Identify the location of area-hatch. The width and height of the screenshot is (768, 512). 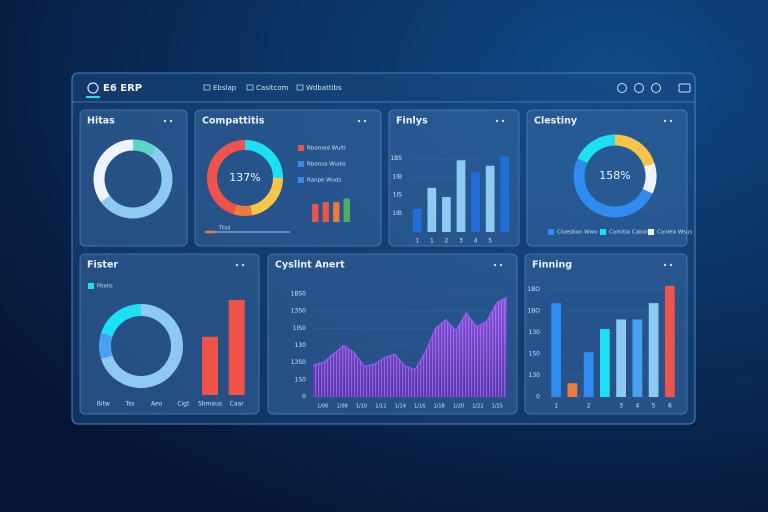
(410, 347).